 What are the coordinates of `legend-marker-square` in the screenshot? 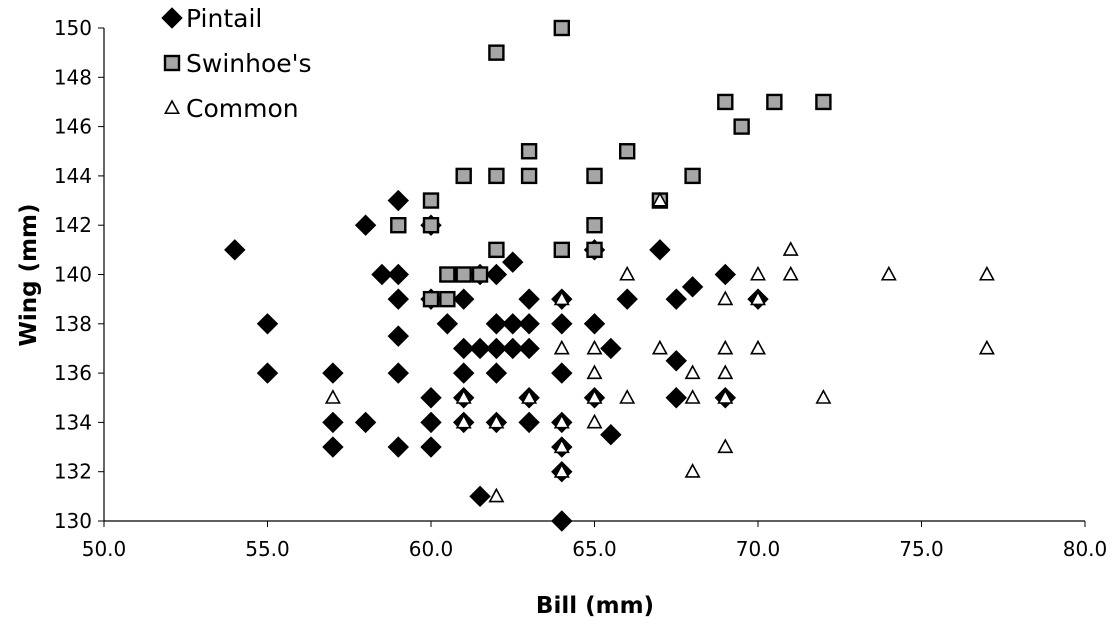 It's located at (172, 63).